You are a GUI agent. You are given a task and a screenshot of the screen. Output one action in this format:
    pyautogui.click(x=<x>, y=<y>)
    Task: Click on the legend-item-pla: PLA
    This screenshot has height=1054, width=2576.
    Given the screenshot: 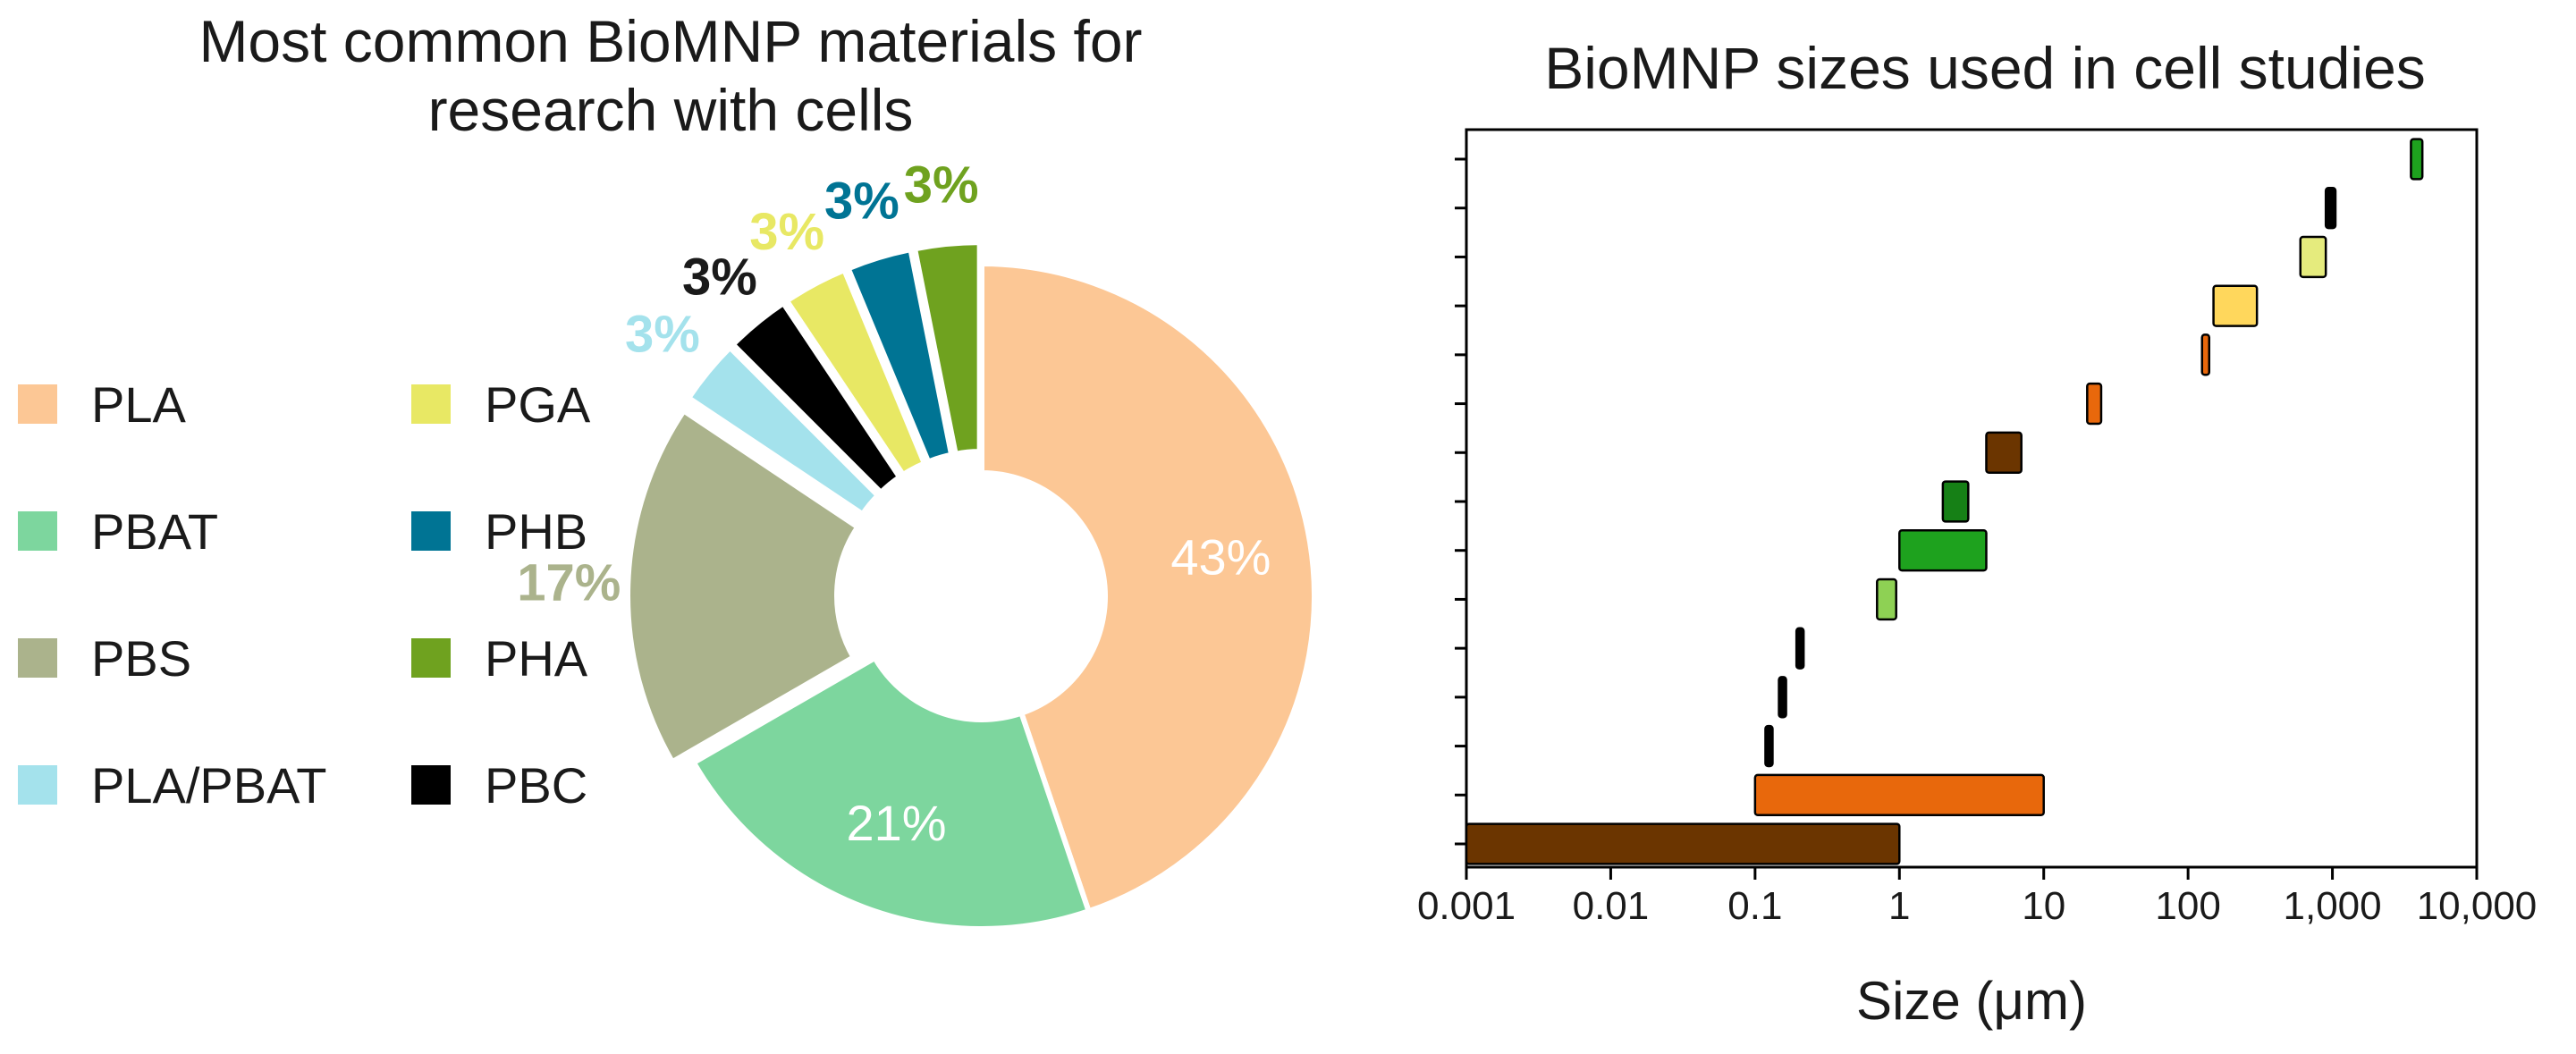 What is the action you would take?
    pyautogui.click(x=102, y=404)
    